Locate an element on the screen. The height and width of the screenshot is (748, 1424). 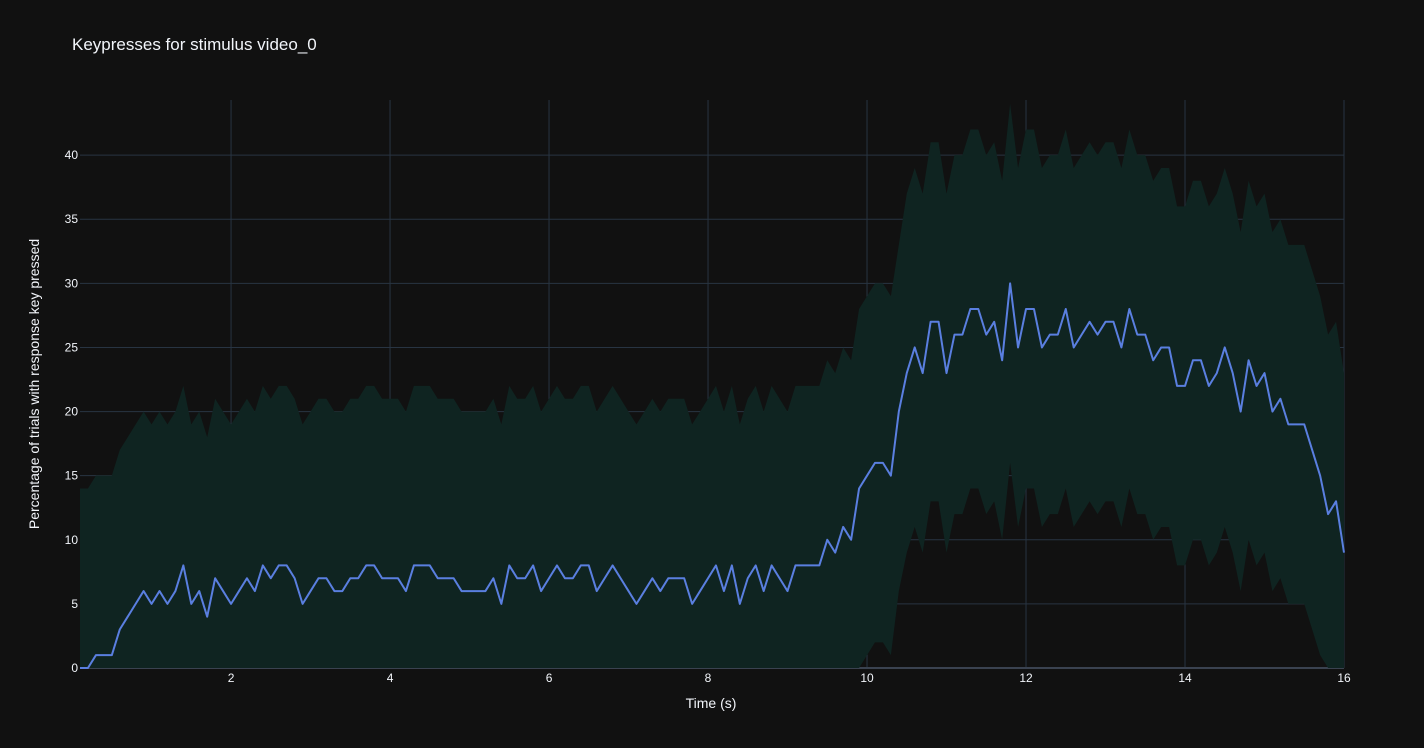
y-tick-label: 40 is located at coordinates (72, 155).